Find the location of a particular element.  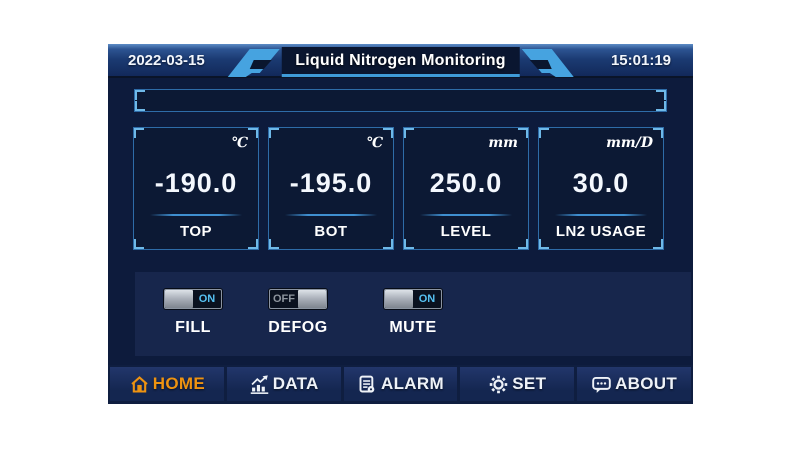

fill-toggle: ON is located at coordinates (193, 299).